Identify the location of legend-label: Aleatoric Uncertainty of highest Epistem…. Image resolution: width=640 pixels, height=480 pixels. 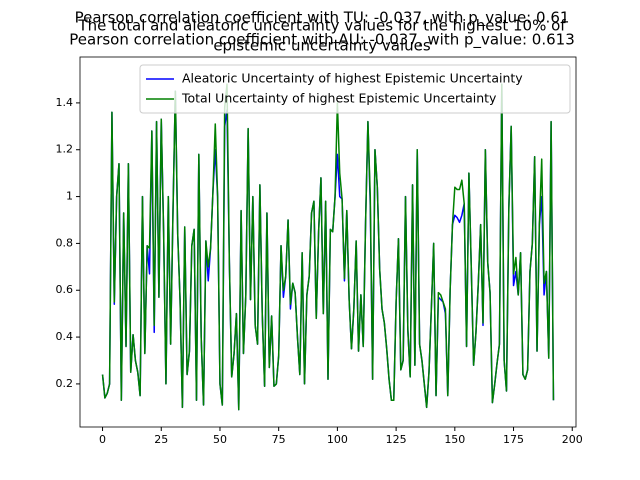
(352, 78).